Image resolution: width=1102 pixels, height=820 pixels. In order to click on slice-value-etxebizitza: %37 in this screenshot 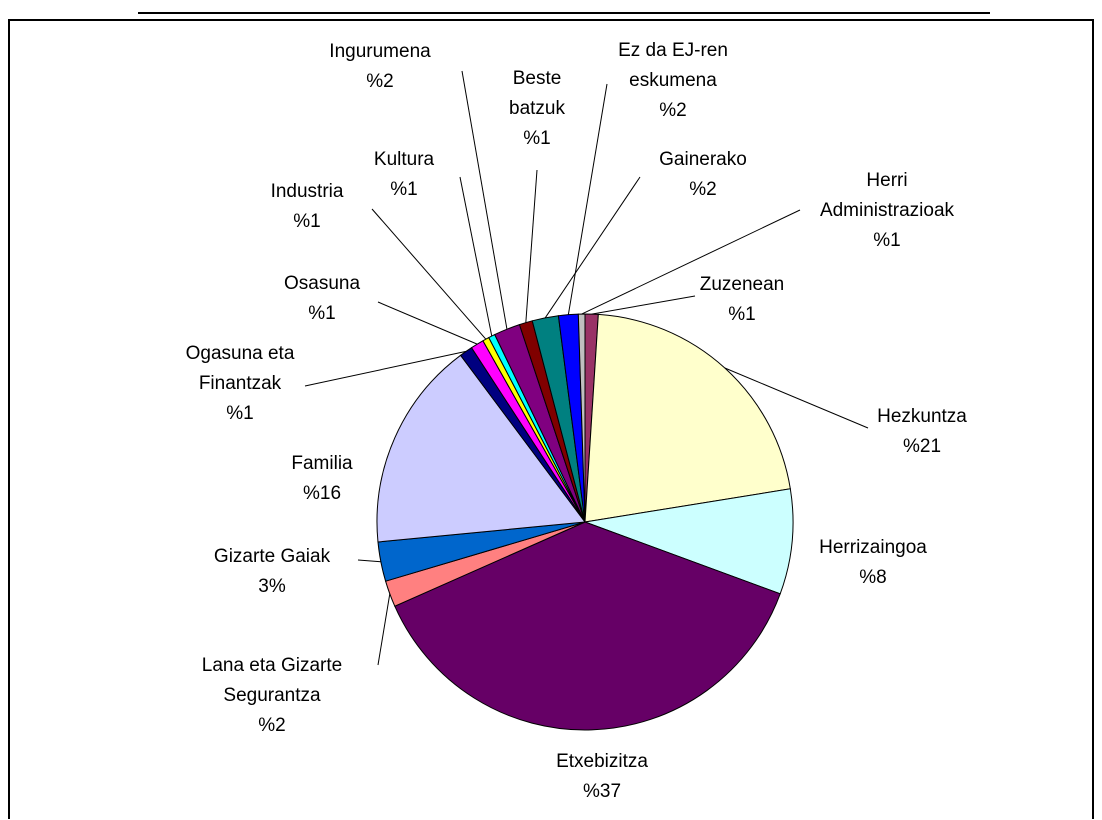, I will do `click(602, 791)`.